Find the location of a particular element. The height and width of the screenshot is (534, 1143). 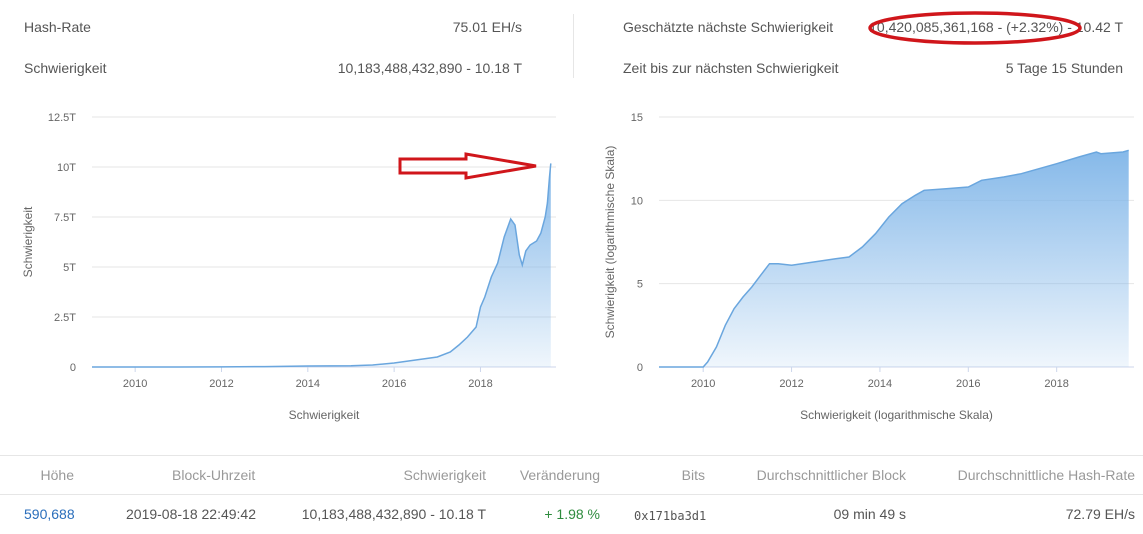

col-header-bits: Bits is located at coordinates (693, 475).